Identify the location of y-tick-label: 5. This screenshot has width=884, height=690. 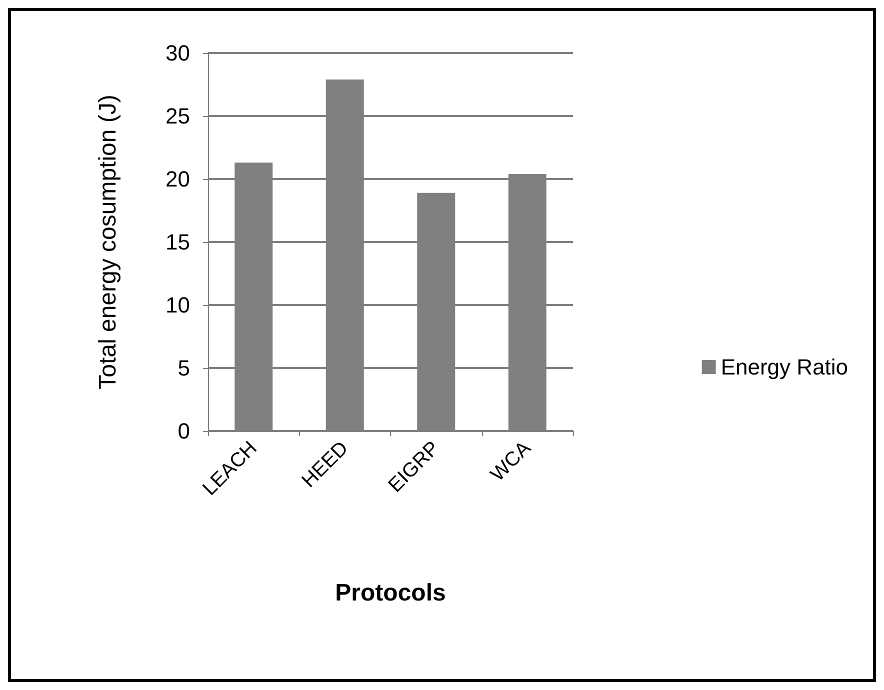
(184, 368).